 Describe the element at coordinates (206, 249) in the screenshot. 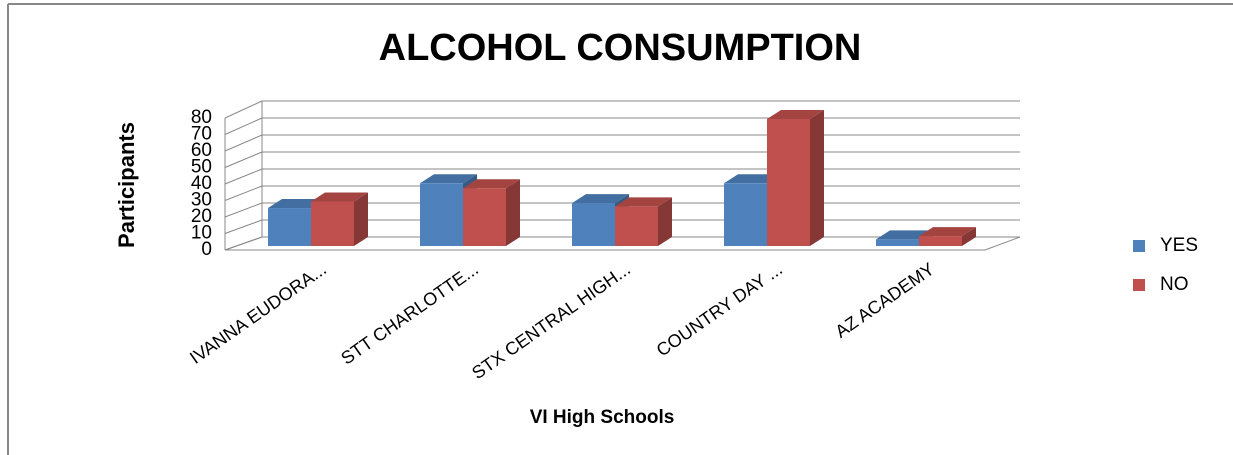

I see `y-tick-label: 0` at that location.